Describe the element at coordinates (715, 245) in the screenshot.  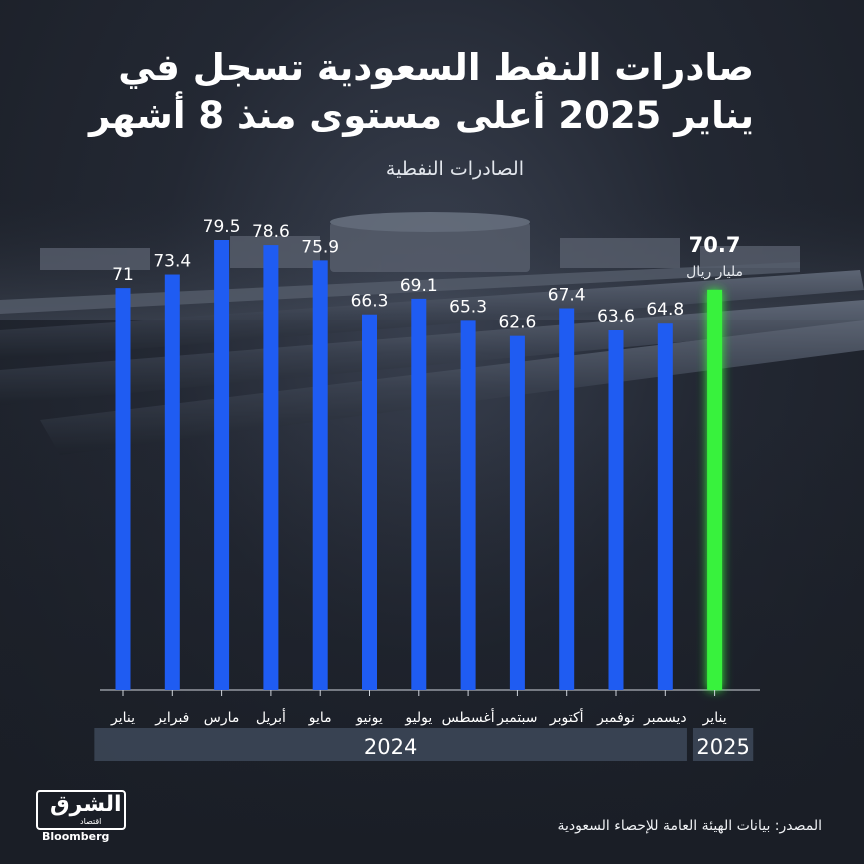
I see `value-label-12: 70.7` at that location.